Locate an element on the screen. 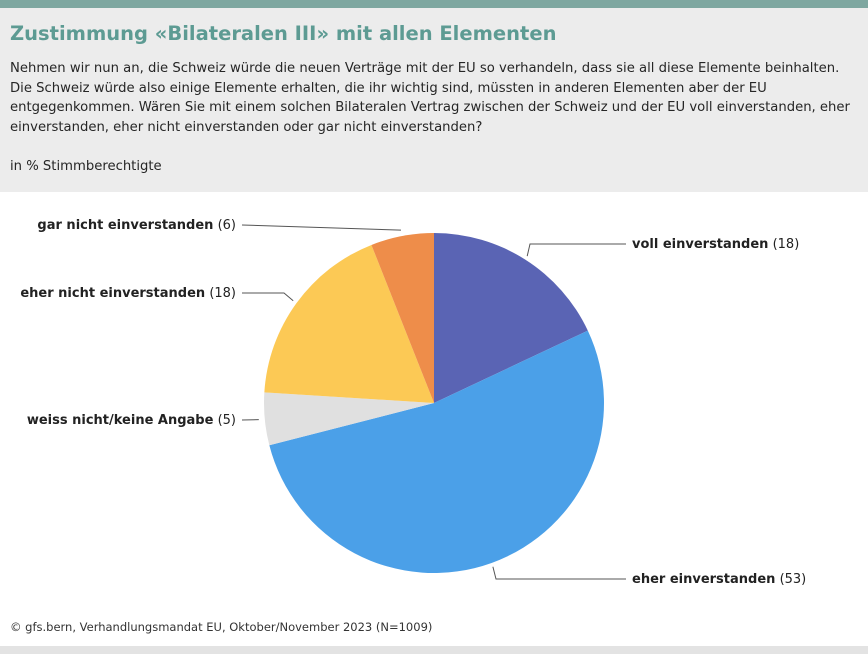  slice-label-text: eher einverstanden is located at coordinates (704, 579).